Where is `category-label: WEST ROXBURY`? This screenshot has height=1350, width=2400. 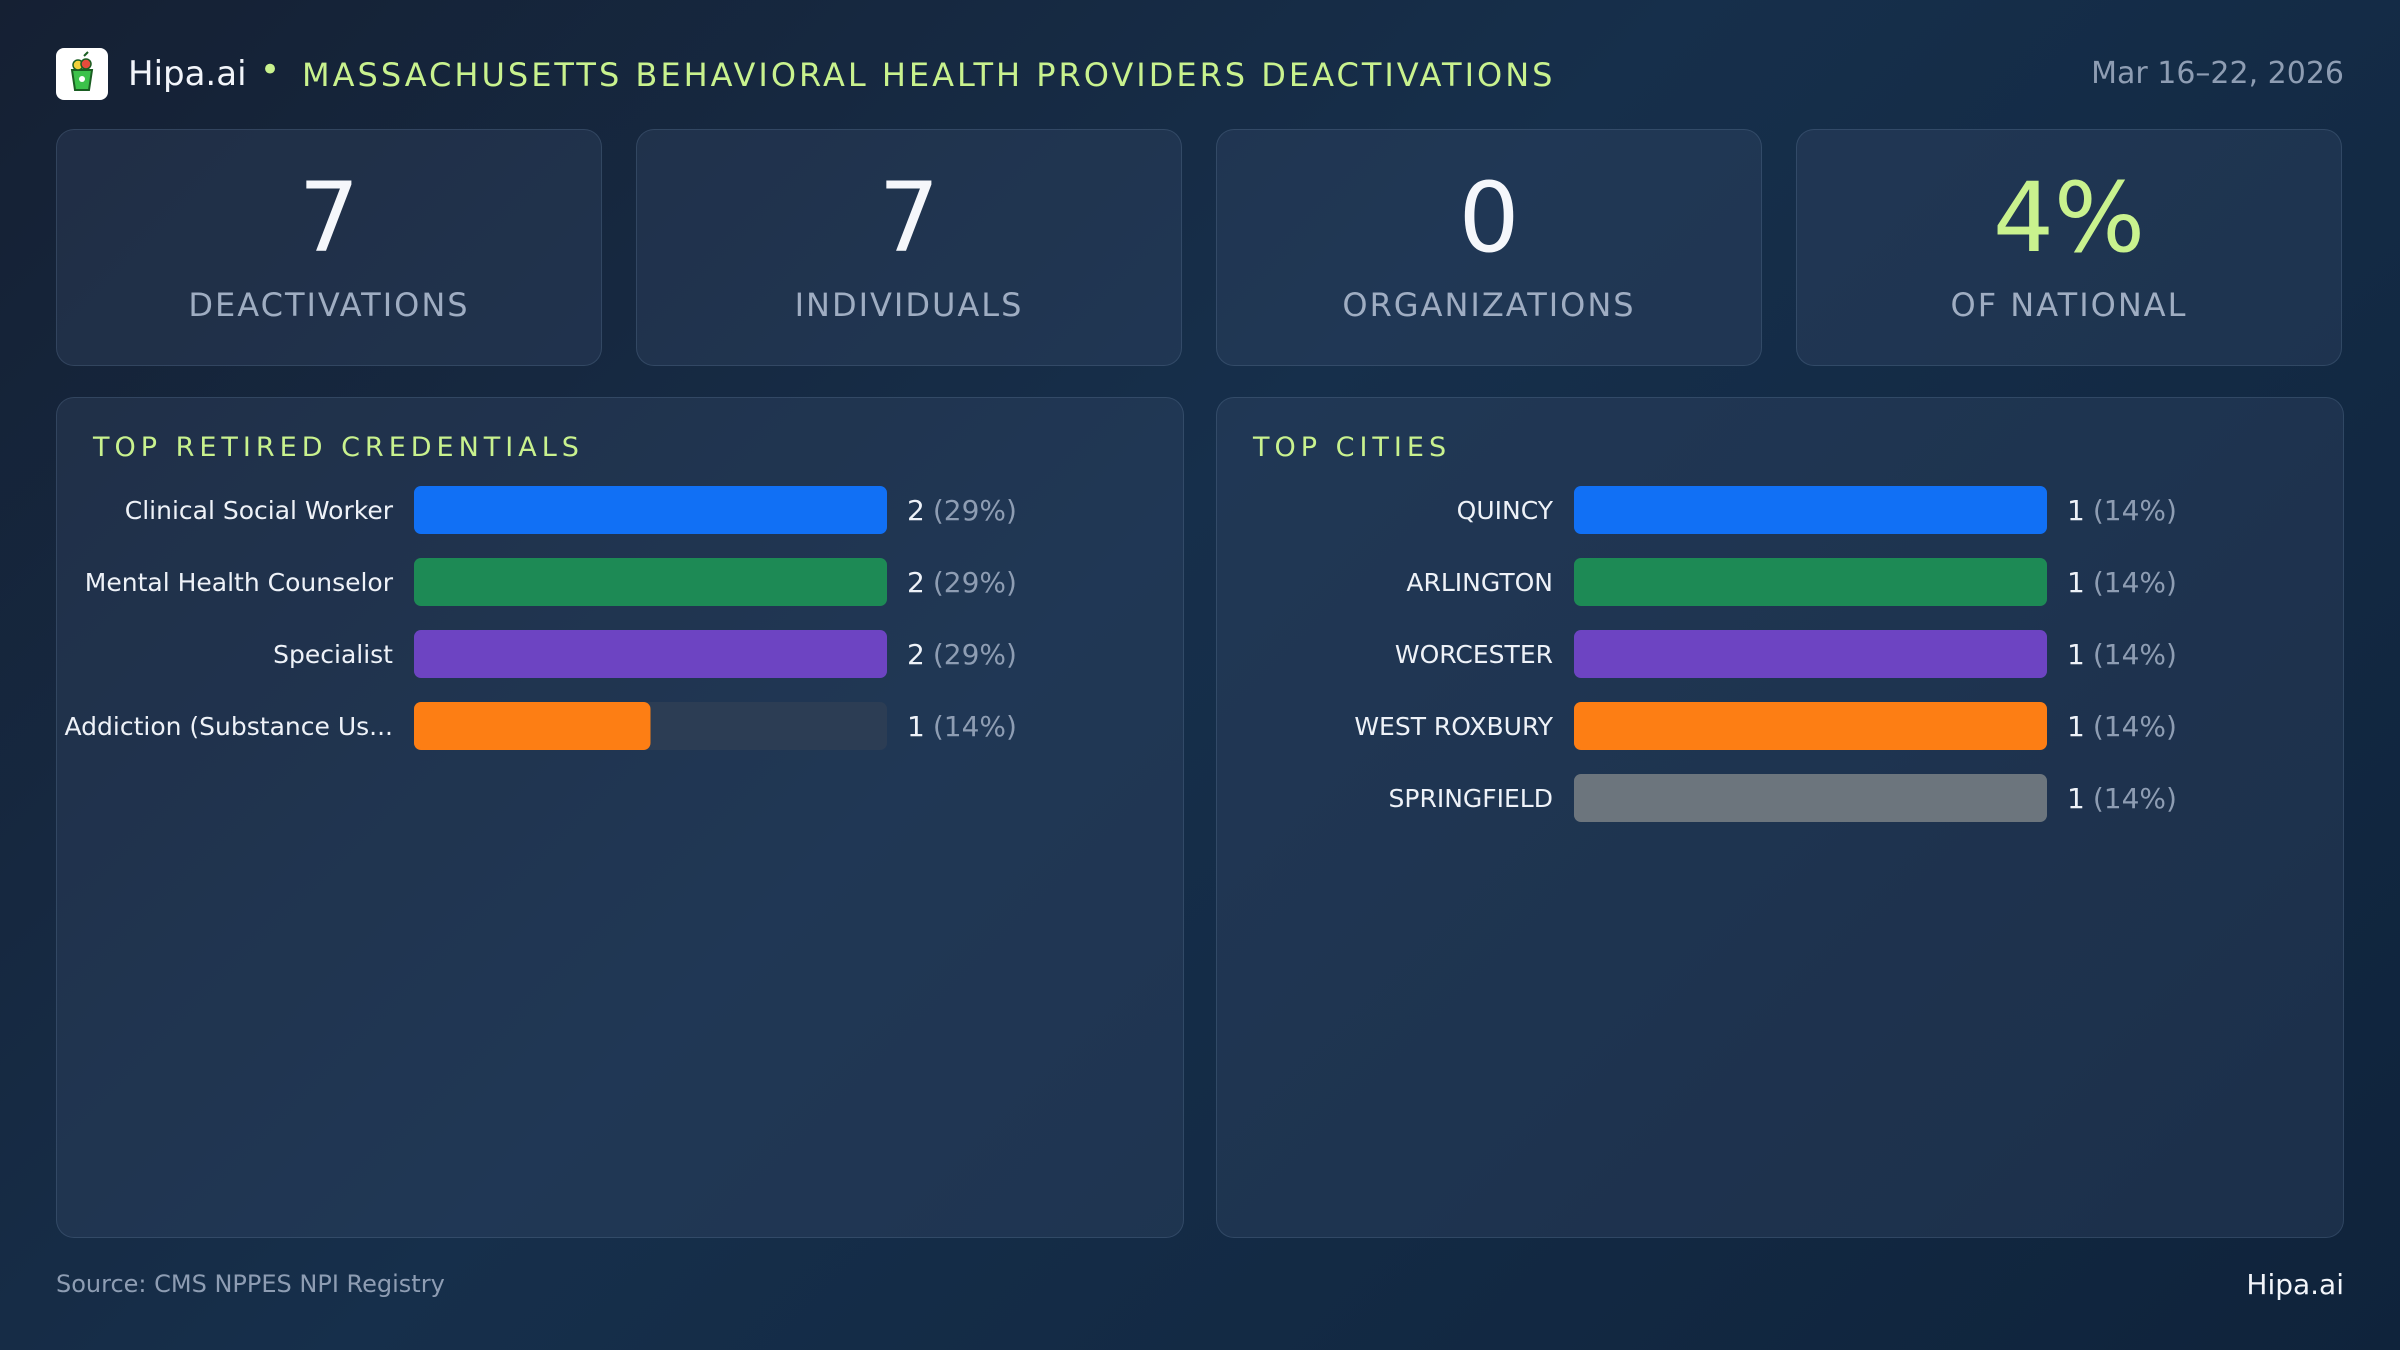 category-label: WEST ROXBURY is located at coordinates (1453, 726).